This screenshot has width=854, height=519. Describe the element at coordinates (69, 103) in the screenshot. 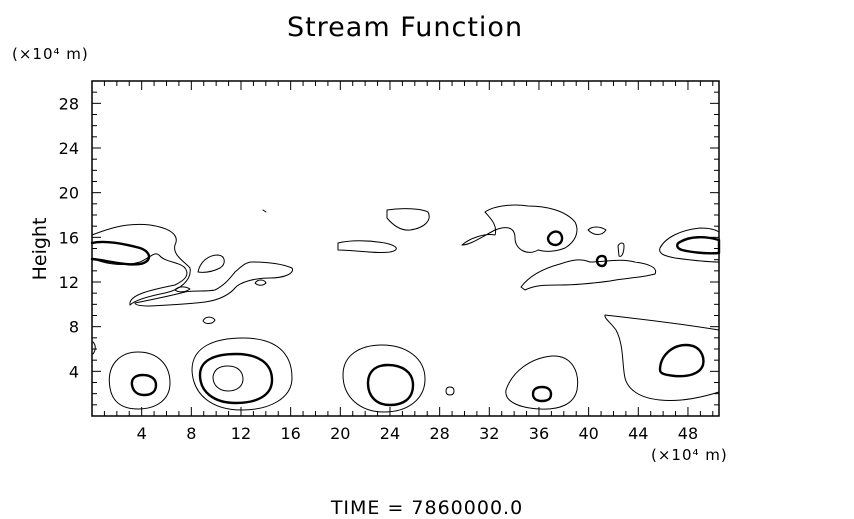

I see `y-tick-label: 28` at that location.